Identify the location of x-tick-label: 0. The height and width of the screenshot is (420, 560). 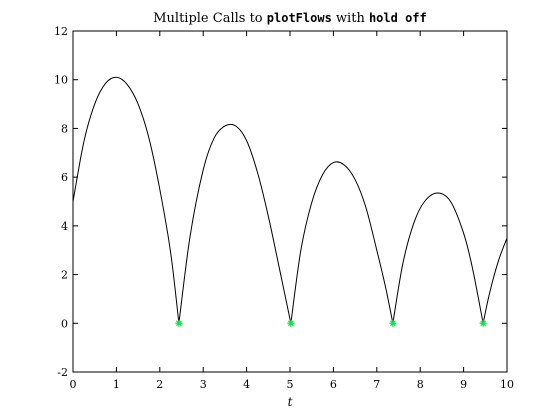
(73, 384).